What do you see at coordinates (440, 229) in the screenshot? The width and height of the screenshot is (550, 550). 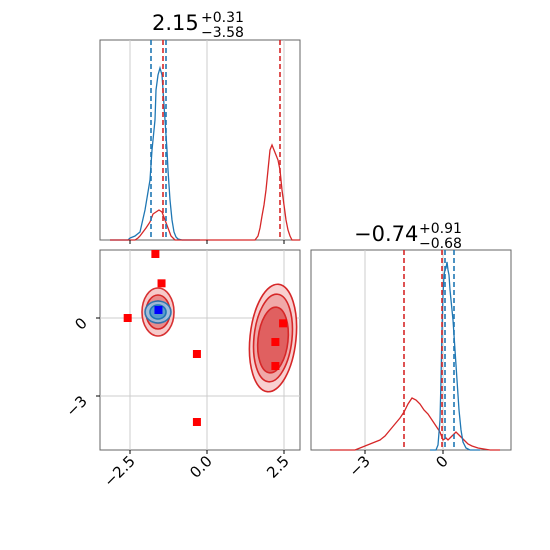 I see `title-2-upper: +0.91` at bounding box center [440, 229].